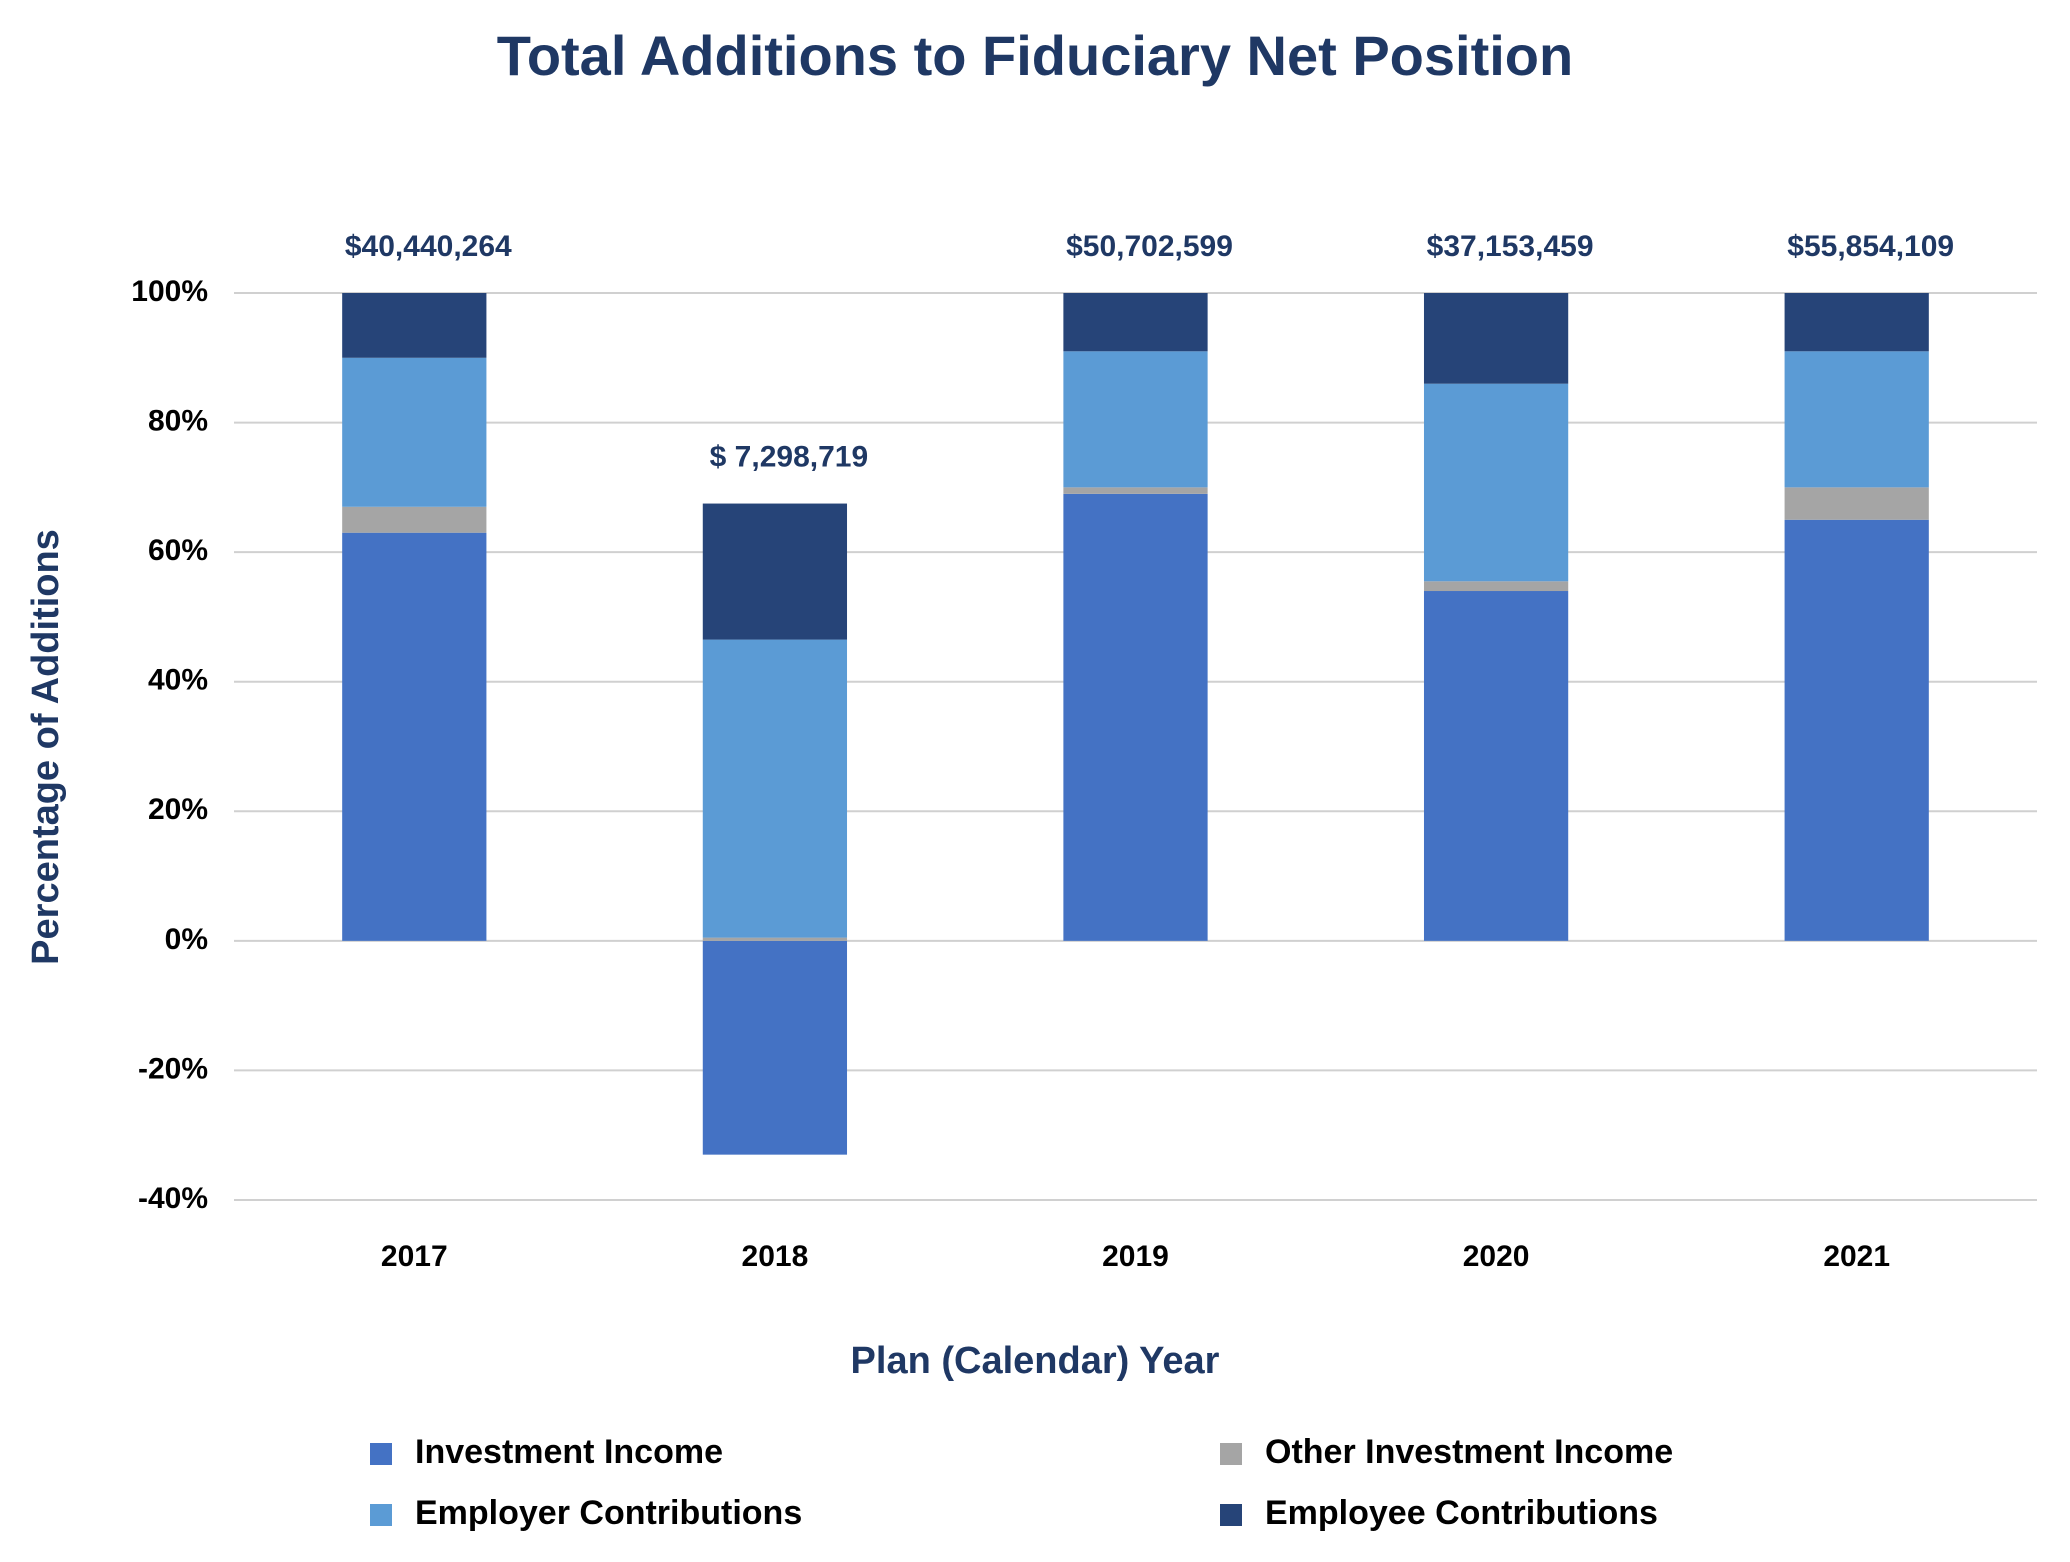 The image size is (2070, 1562). What do you see at coordinates (1135, 1256) in the screenshot?
I see `x-tick-label: 2019` at bounding box center [1135, 1256].